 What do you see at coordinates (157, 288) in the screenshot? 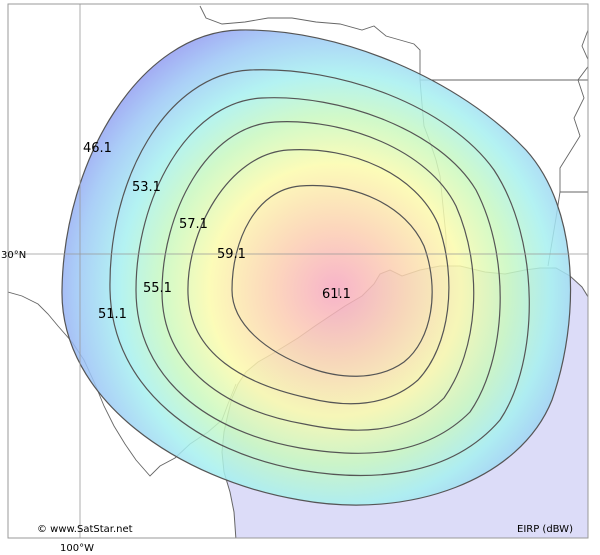
I see `contour-label-55-1: 55.1` at bounding box center [157, 288].